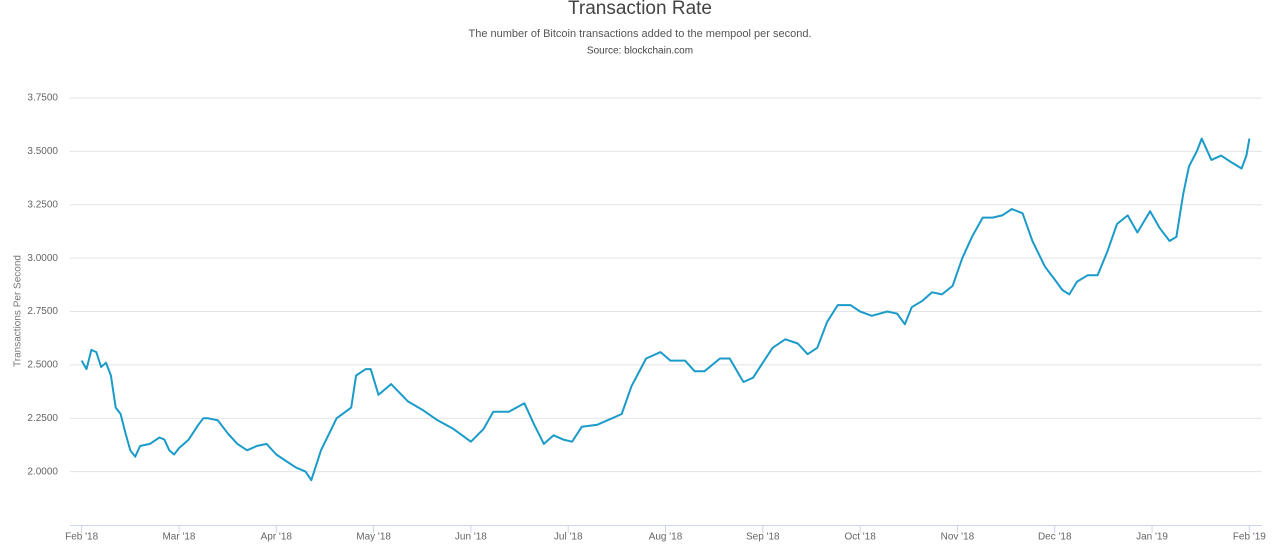 Image resolution: width=1280 pixels, height=546 pixels. Describe the element at coordinates (640, 9) in the screenshot. I see `chart-title: Transaction Rate` at that location.